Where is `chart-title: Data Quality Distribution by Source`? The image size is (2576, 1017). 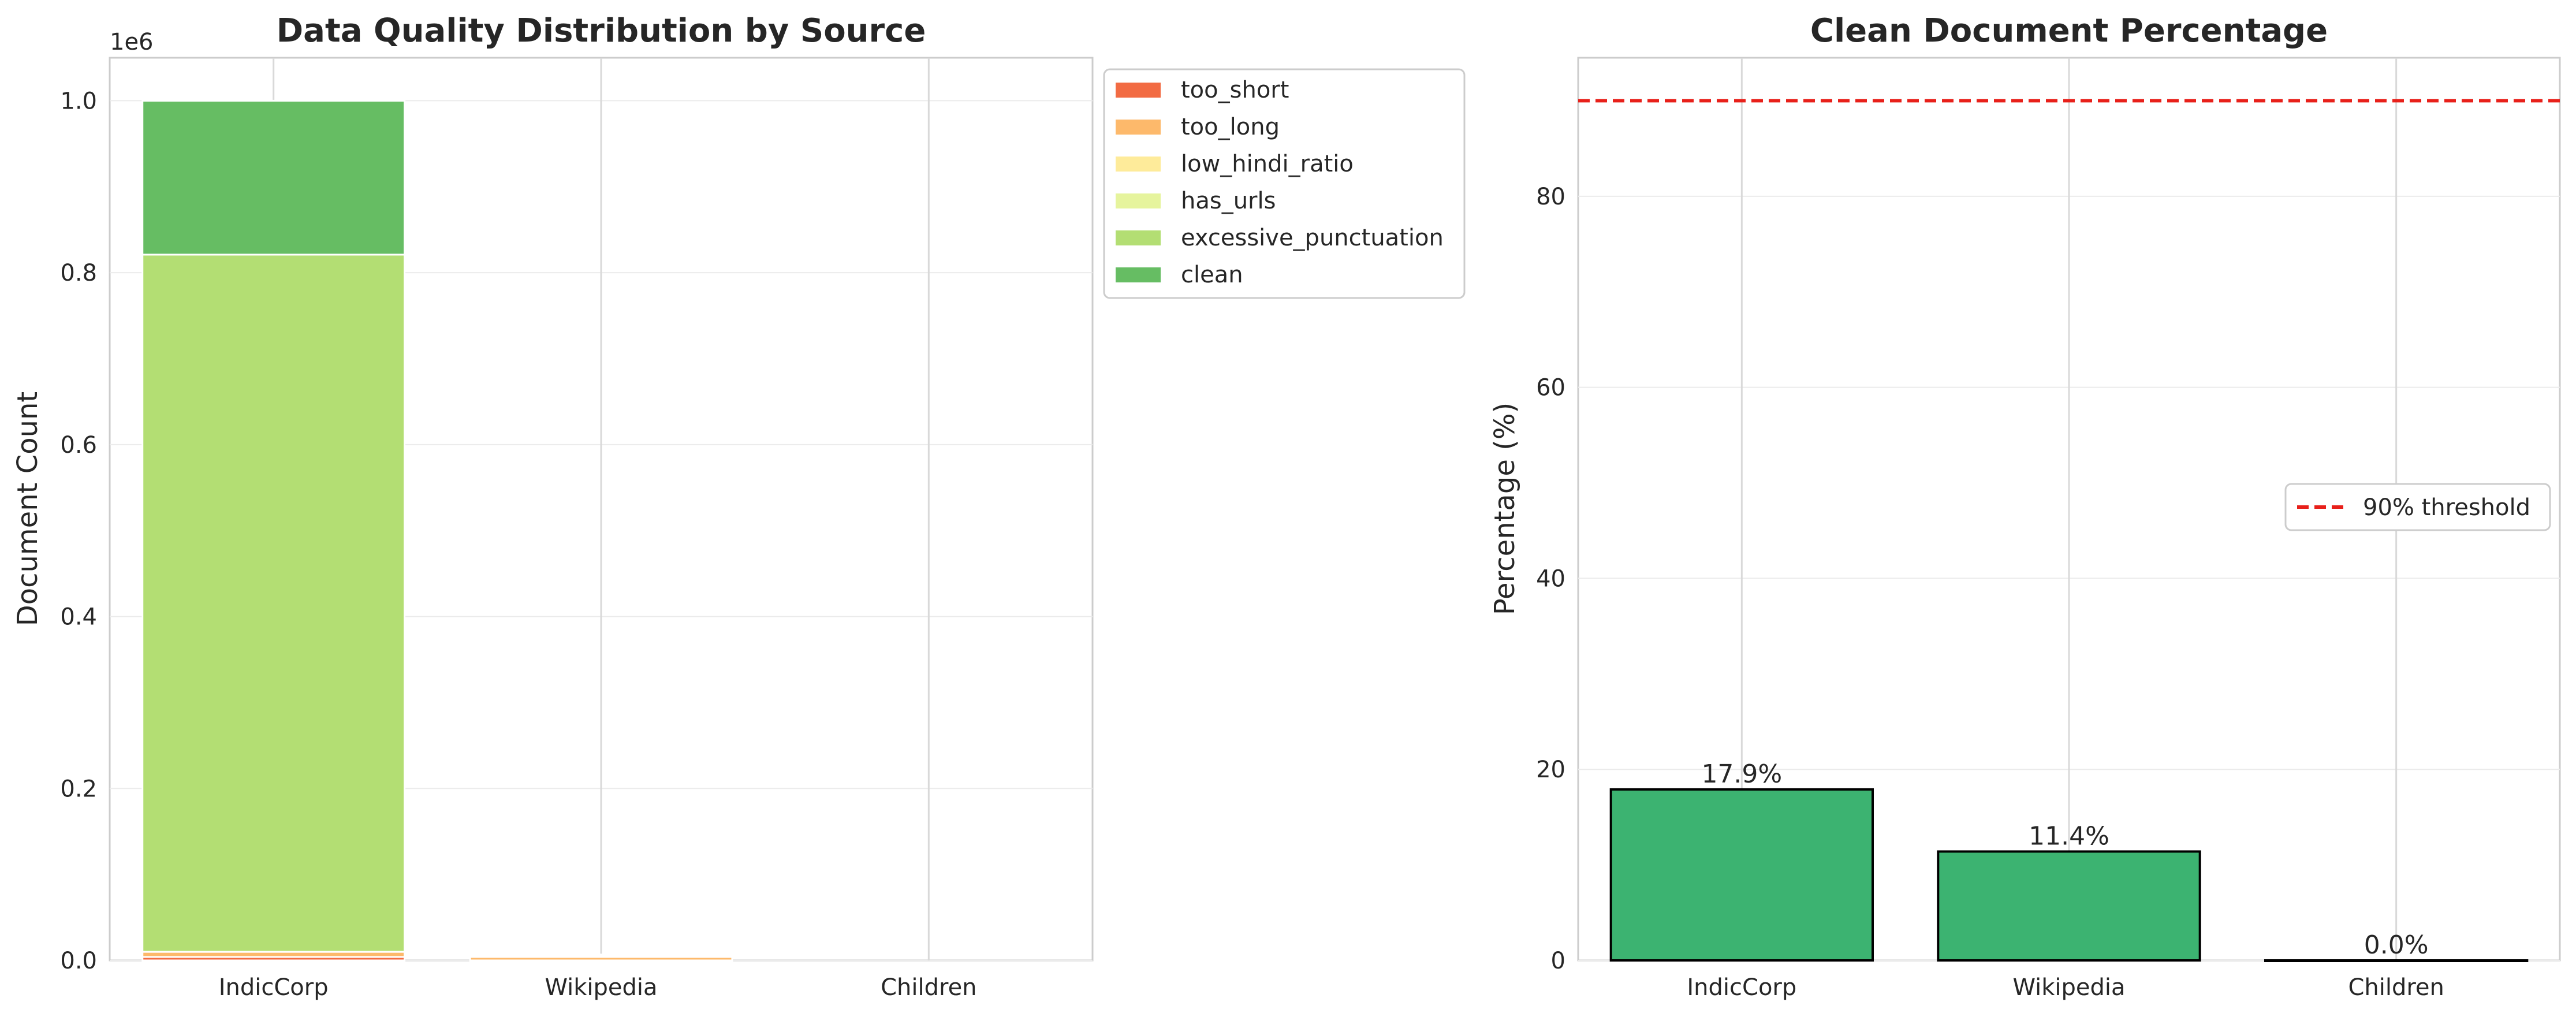
chart-title: Data Quality Distribution by Source is located at coordinates (601, 31).